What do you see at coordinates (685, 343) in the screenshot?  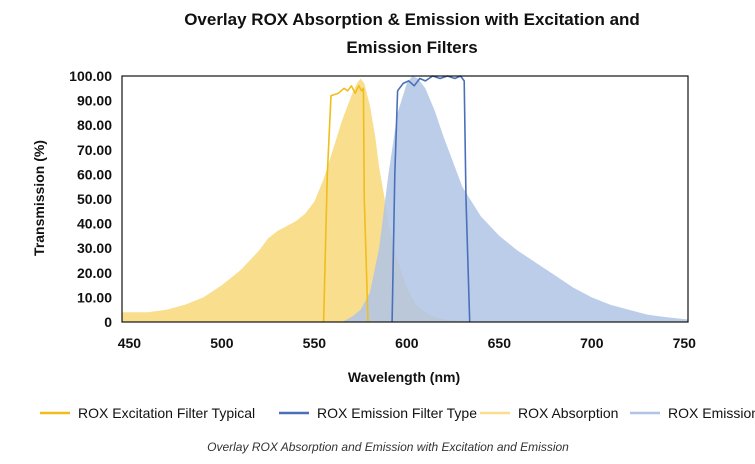 I see `x-tick-label: 750` at bounding box center [685, 343].